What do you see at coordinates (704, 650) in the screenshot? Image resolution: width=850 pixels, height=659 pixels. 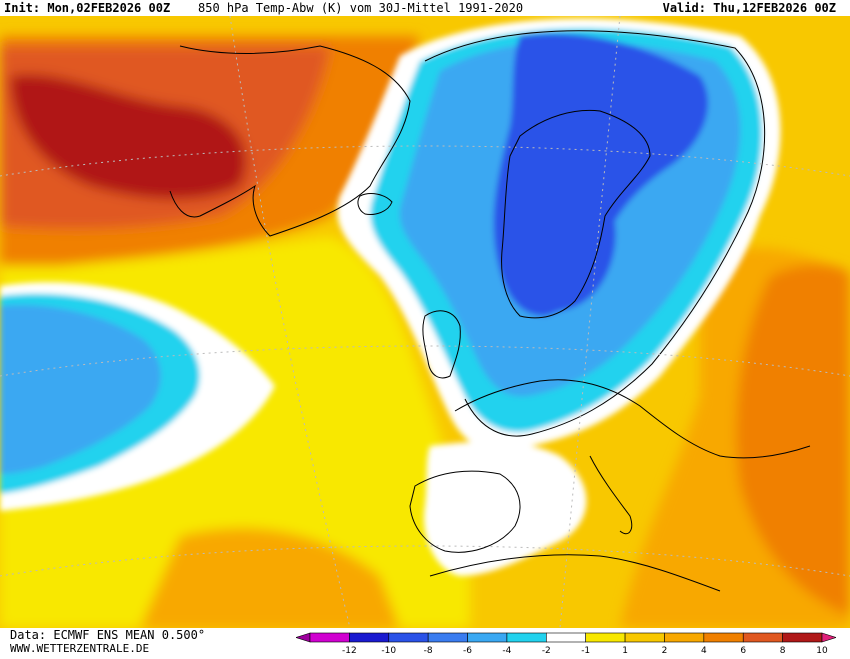 I see `legend-tick-label: 4` at bounding box center [704, 650].